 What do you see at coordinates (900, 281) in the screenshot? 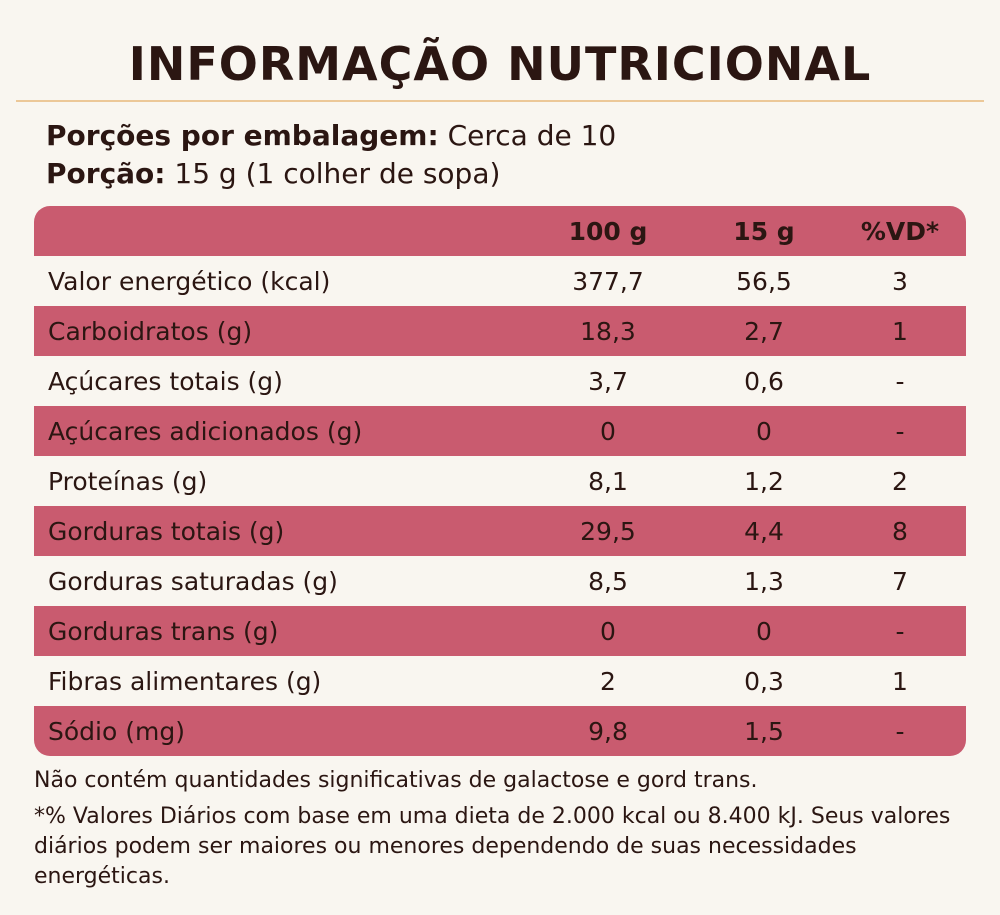
I see `value-daily: 3` at bounding box center [900, 281].